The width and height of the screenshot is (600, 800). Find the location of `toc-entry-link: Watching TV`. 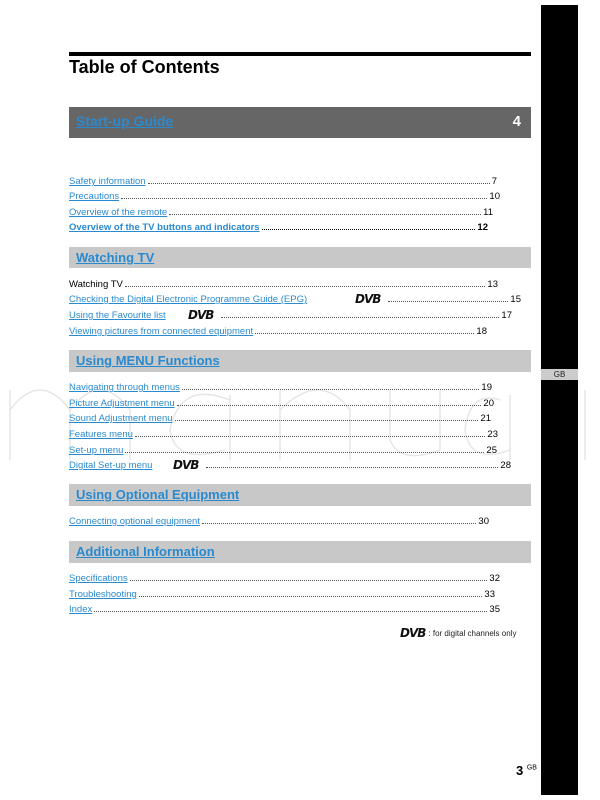

toc-entry-link: Watching TV is located at coordinates (96, 284).